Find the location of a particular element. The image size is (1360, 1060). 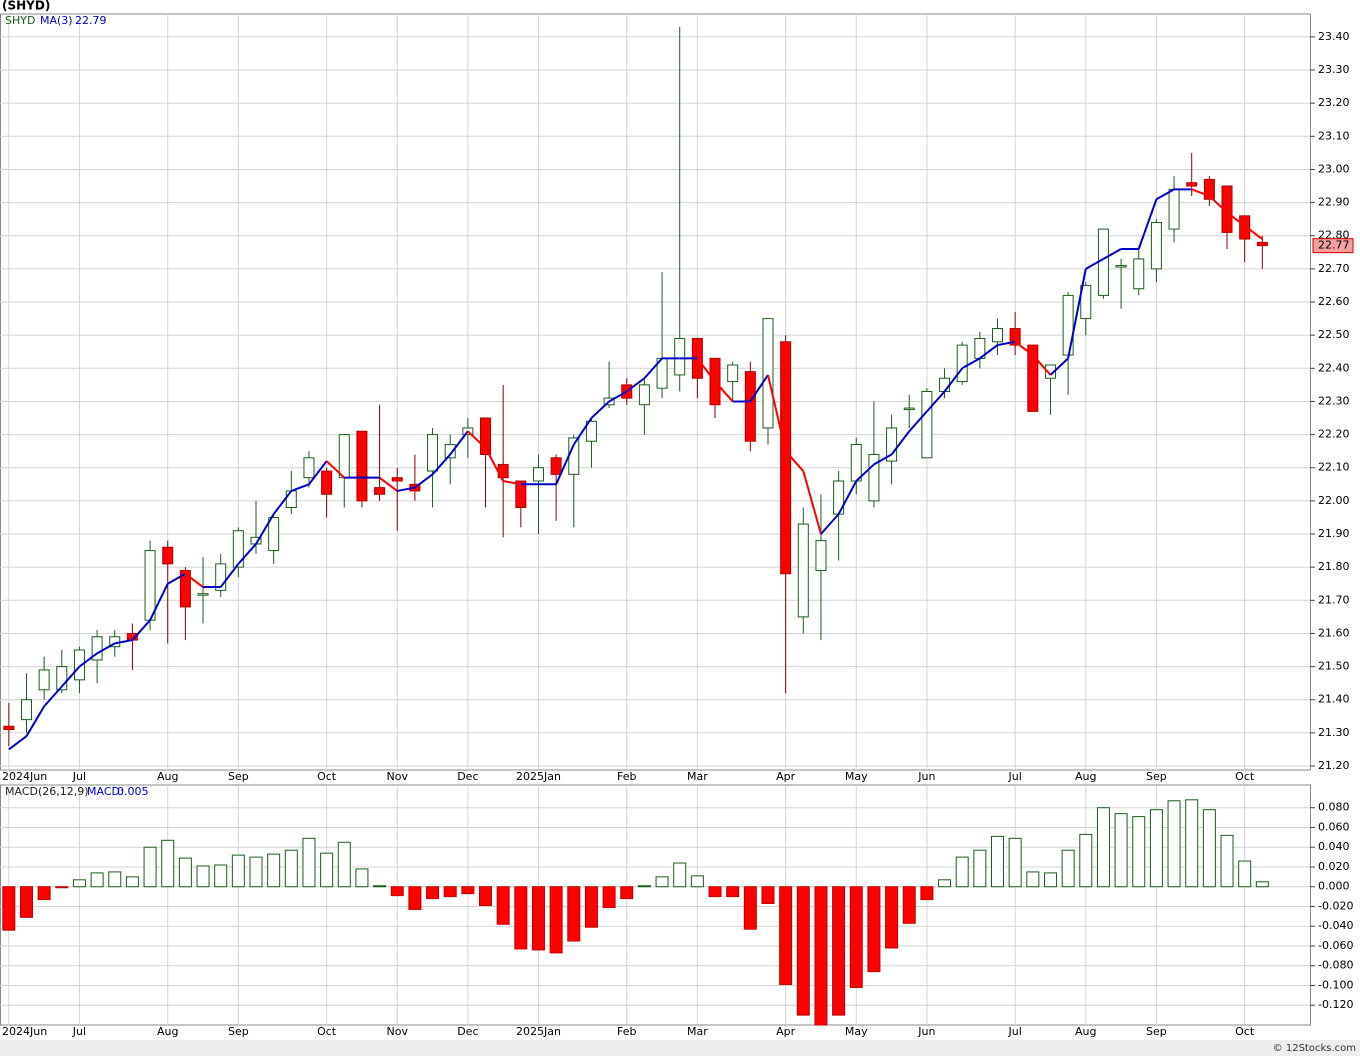

y-tick-label: 23.00 is located at coordinates (1334, 168).